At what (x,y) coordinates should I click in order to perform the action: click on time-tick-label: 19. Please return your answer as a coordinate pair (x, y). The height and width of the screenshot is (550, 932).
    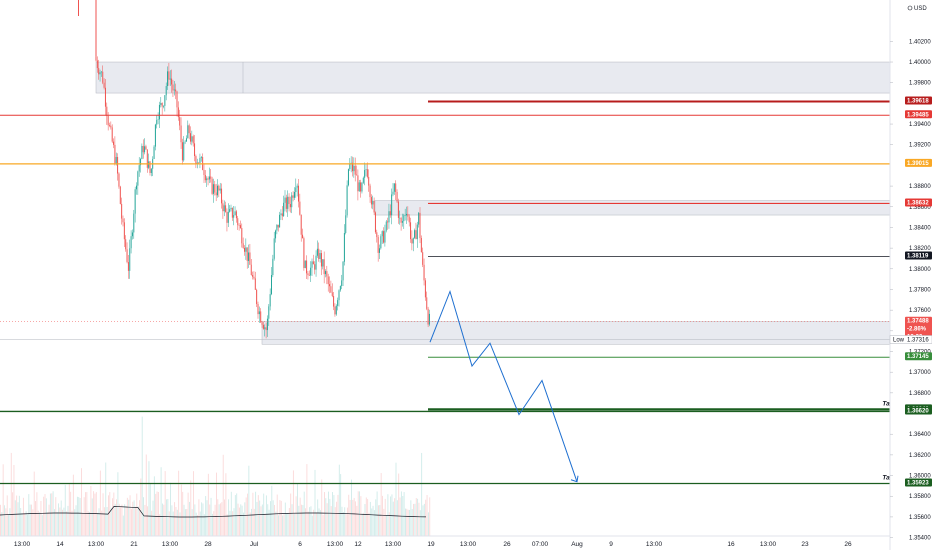
    Looking at the image, I should click on (431, 544).